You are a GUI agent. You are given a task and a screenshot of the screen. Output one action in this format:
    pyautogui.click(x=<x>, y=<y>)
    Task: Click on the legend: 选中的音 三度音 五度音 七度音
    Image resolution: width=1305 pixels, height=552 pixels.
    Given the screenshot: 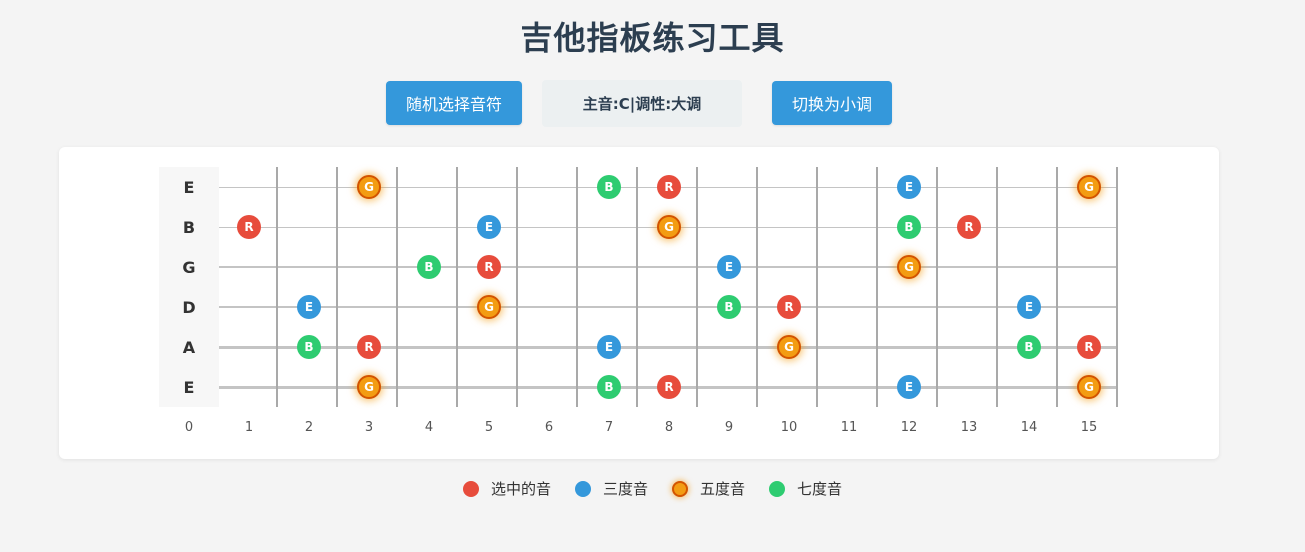 What is the action you would take?
    pyautogui.click(x=652, y=488)
    